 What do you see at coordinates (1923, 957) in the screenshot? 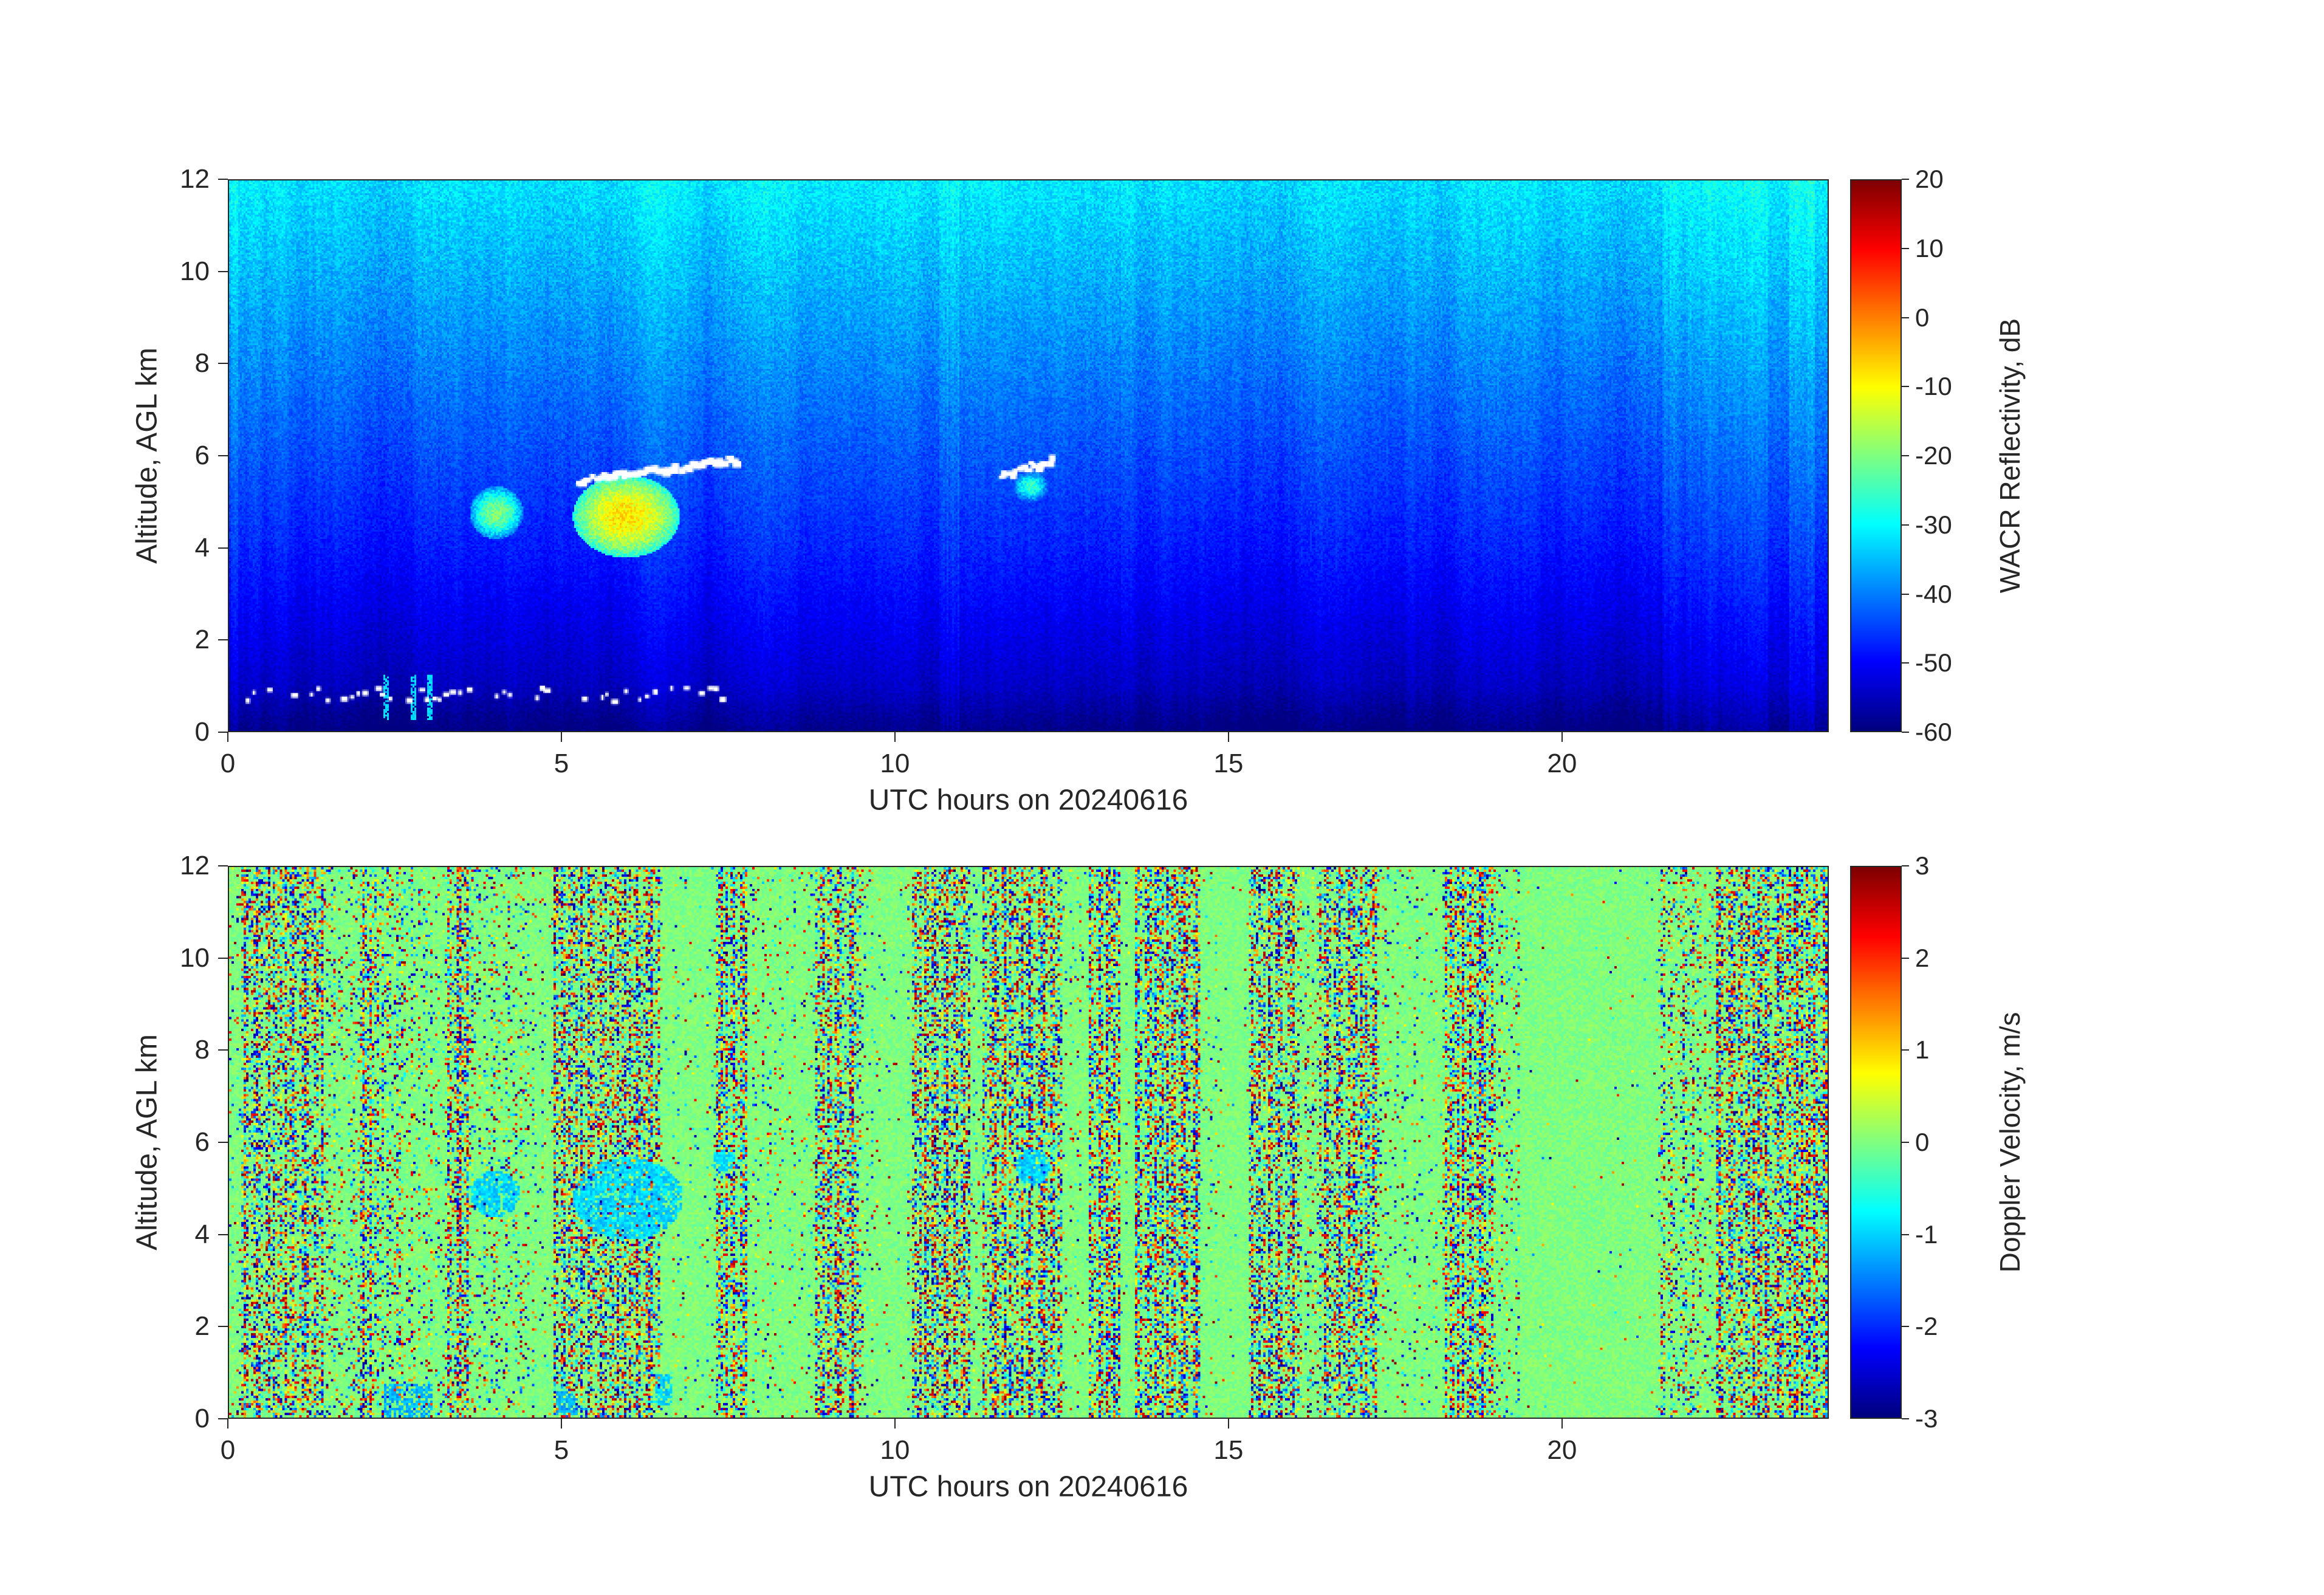
I see `colorbar-tick-label: 2` at bounding box center [1923, 957].